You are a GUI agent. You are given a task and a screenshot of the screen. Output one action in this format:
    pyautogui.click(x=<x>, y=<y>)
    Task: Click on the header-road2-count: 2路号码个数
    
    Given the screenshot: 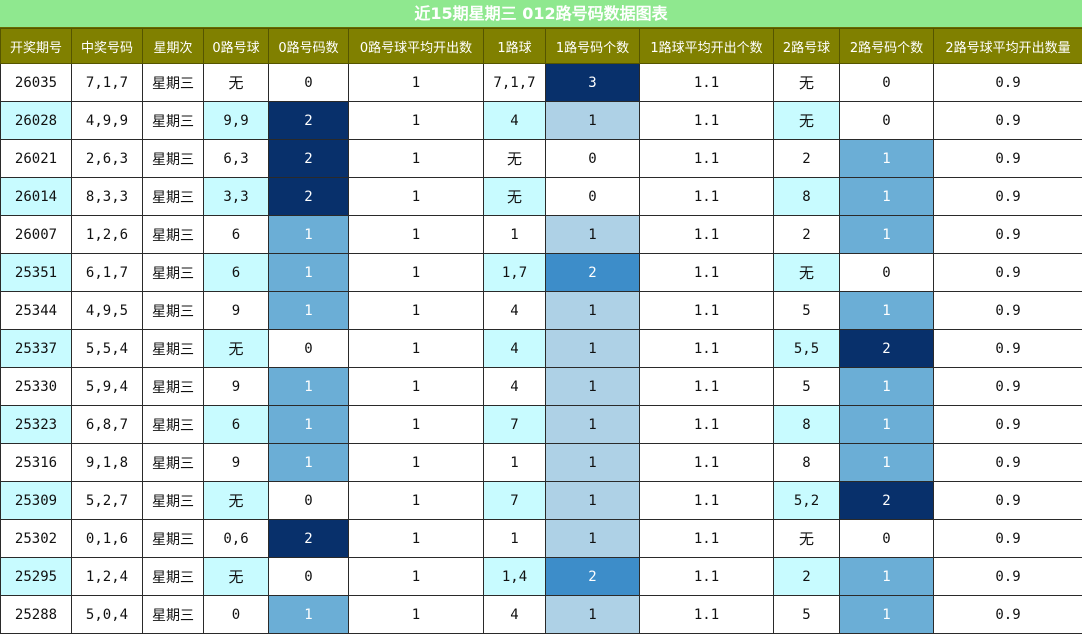 What is the action you would take?
    pyautogui.click(x=887, y=46)
    